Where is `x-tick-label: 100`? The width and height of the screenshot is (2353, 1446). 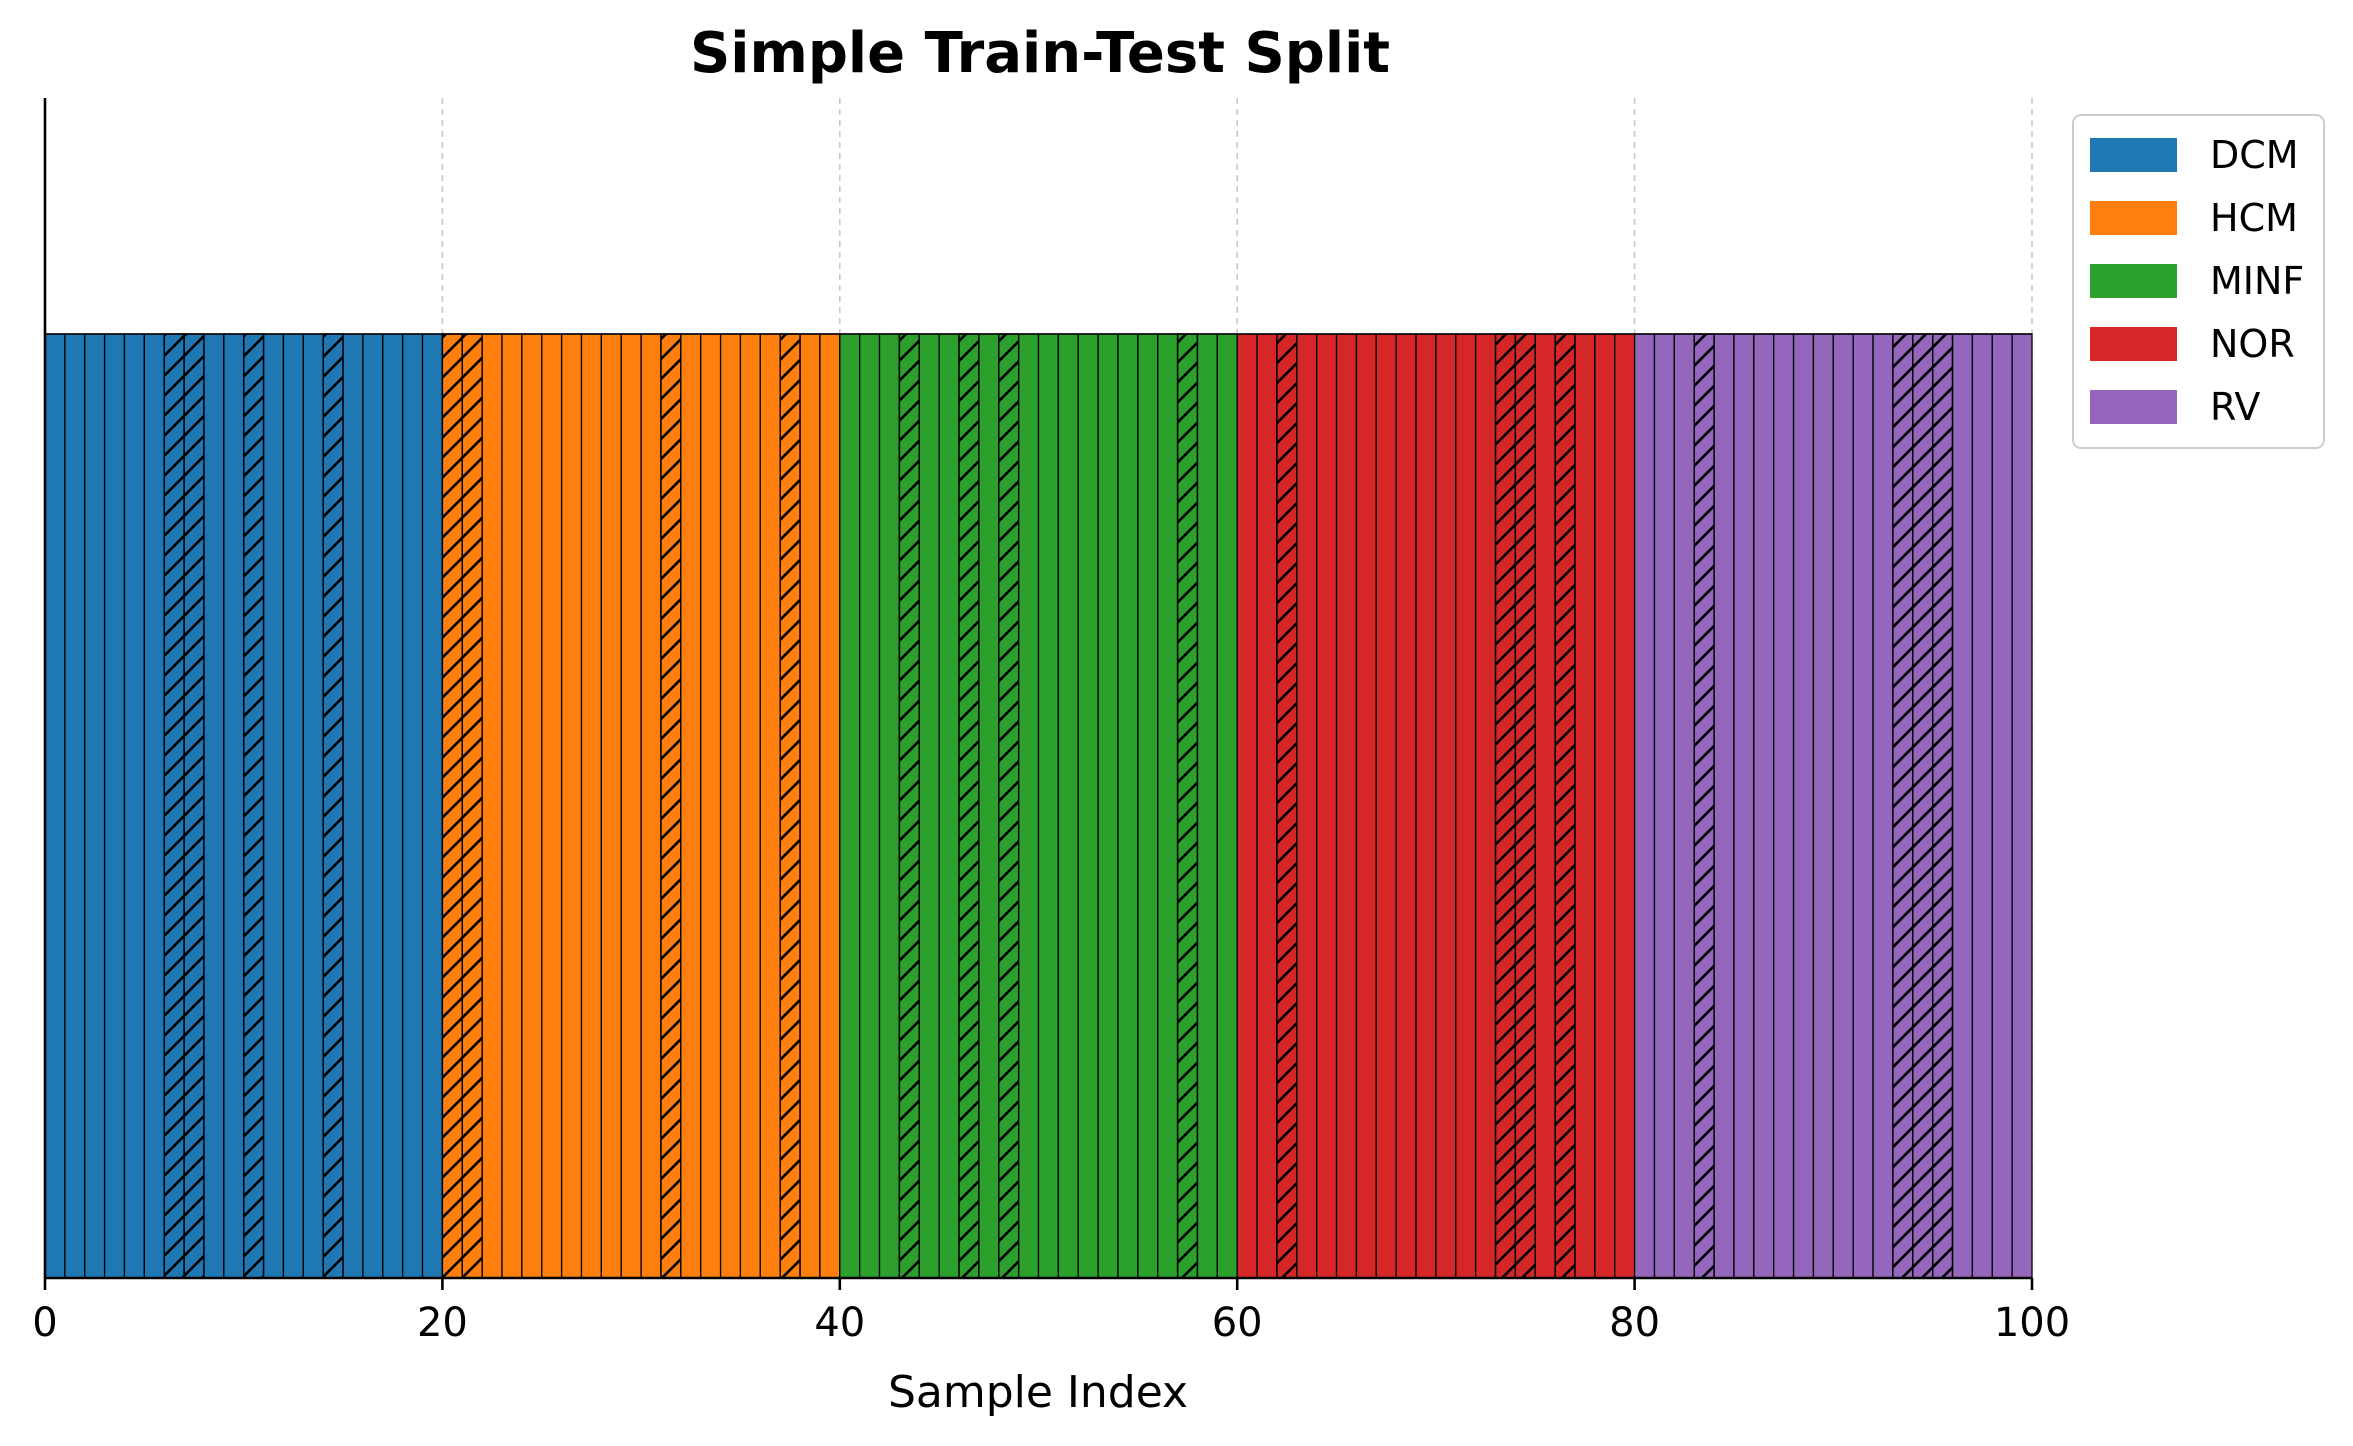 x-tick-label: 100 is located at coordinates (2032, 1323).